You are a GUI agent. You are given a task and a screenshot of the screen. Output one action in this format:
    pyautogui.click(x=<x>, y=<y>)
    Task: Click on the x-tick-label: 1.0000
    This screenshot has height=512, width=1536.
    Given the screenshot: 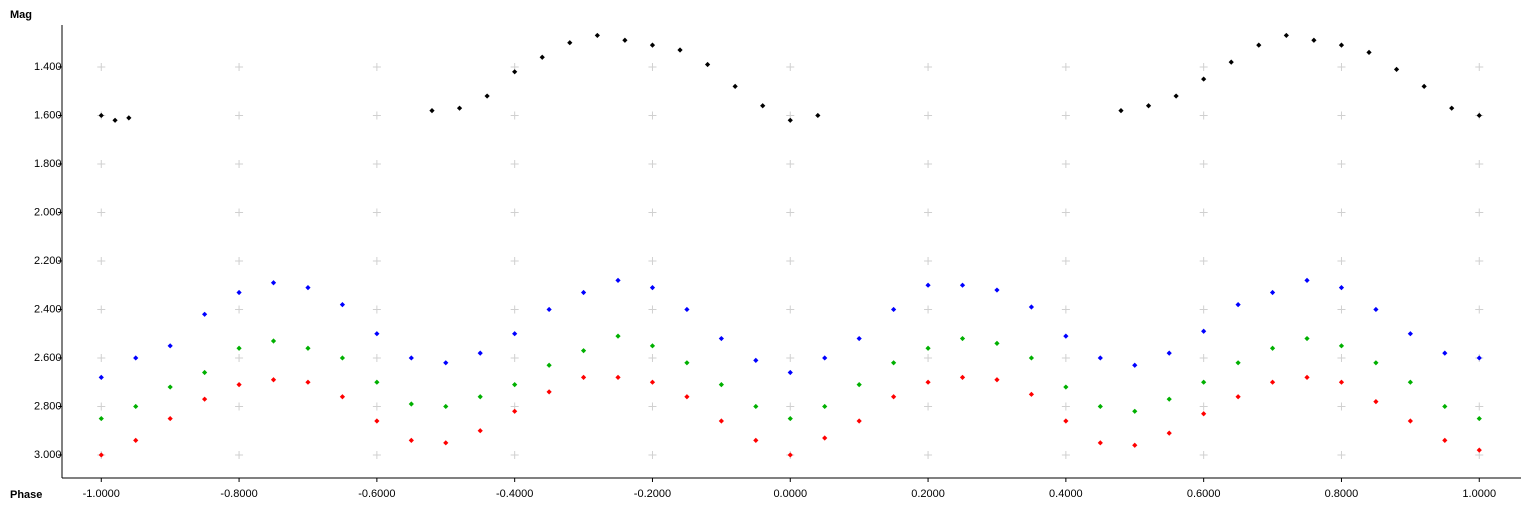 What is the action you would take?
    pyautogui.click(x=1479, y=494)
    